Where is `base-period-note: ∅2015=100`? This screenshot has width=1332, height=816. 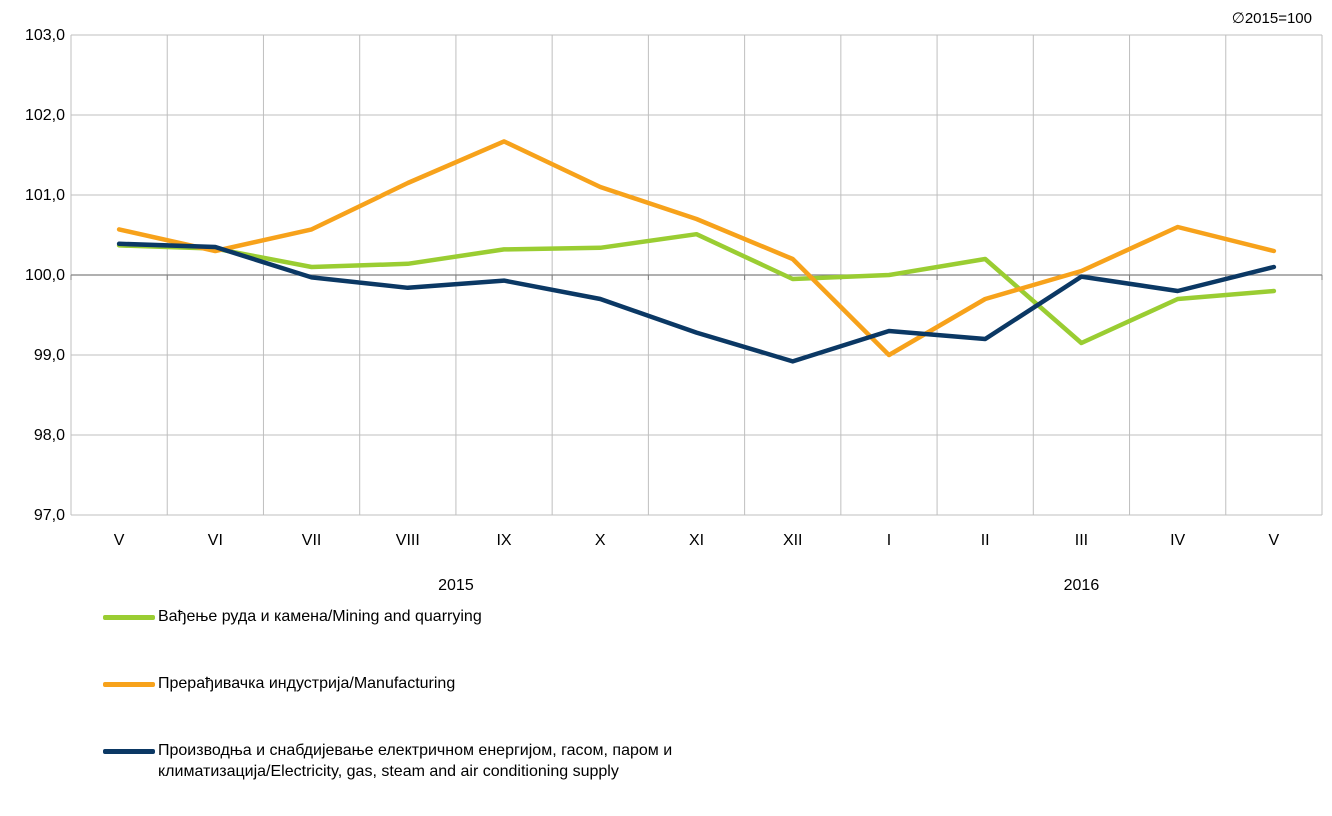 base-period-note: ∅2015=100 is located at coordinates (1271, 18).